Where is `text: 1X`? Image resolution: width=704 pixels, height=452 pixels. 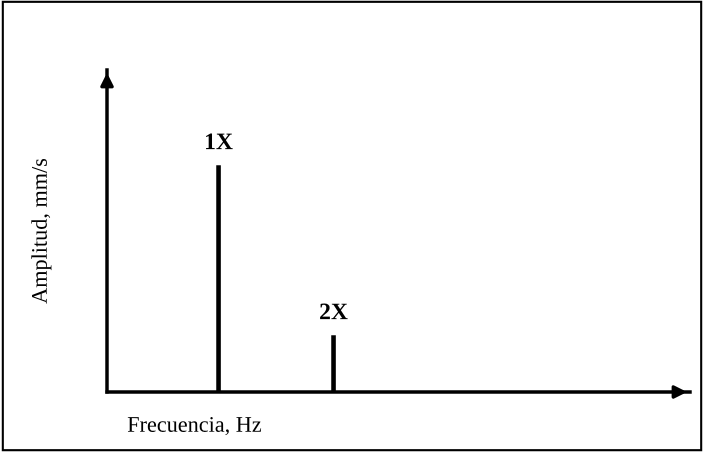
text: 1X is located at coordinates (219, 142).